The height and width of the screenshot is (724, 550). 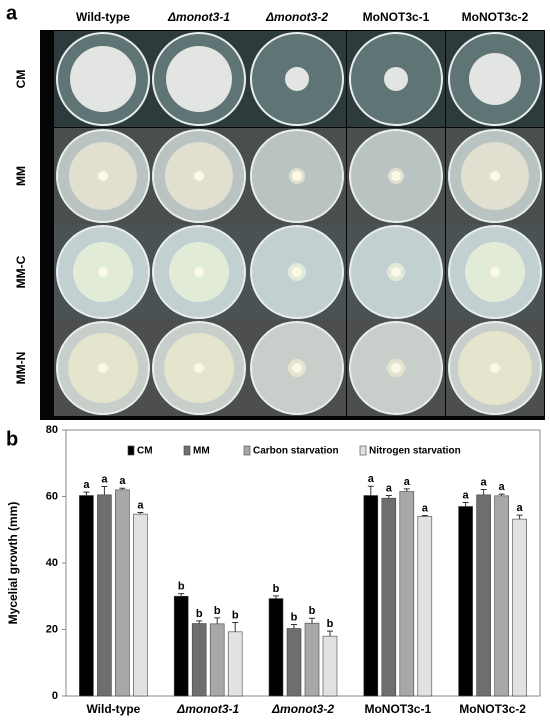 What do you see at coordinates (52, 563) in the screenshot?
I see `y-tick-label: 40` at bounding box center [52, 563].